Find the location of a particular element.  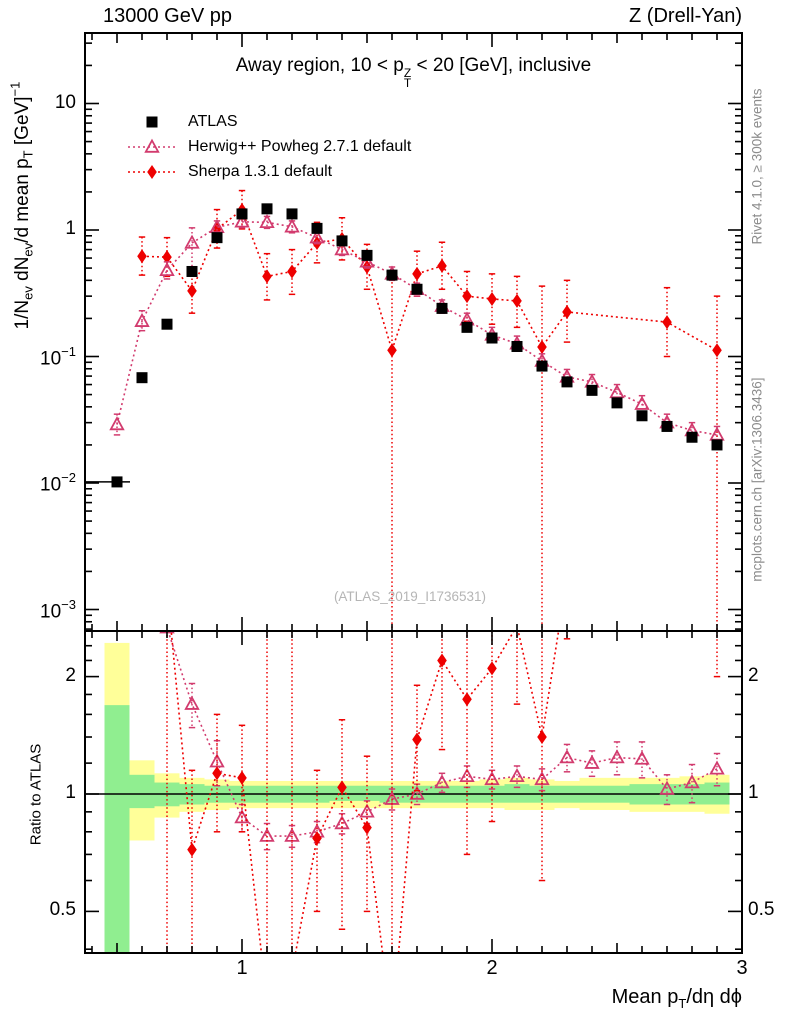

ratio-y-tick-label-right: 2 is located at coordinates (753, 675).